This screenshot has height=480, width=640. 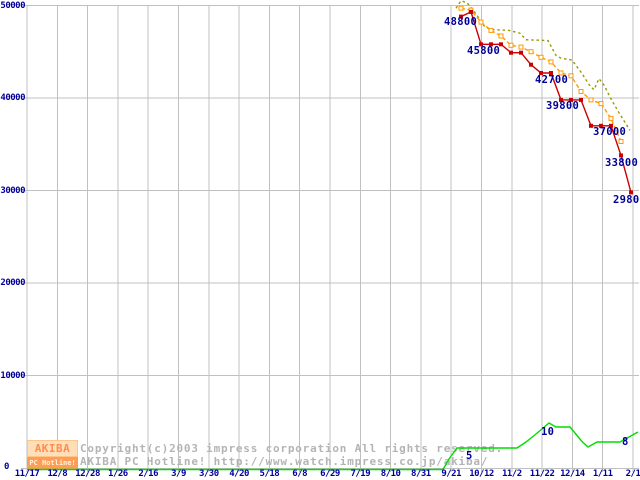 I want to click on olive-line, so click(x=543, y=65).